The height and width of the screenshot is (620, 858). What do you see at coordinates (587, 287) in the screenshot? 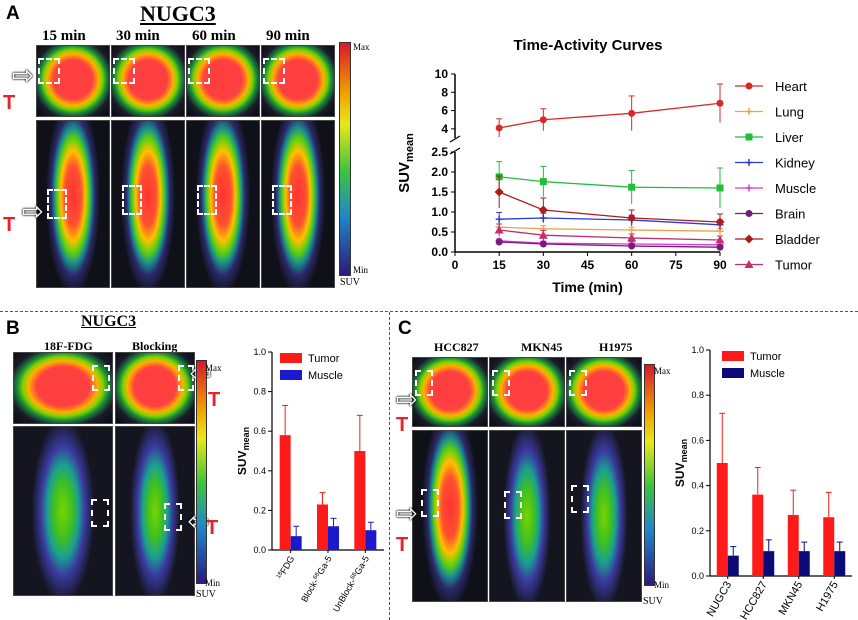
I see `x-axis-label: Time (min)` at bounding box center [587, 287].